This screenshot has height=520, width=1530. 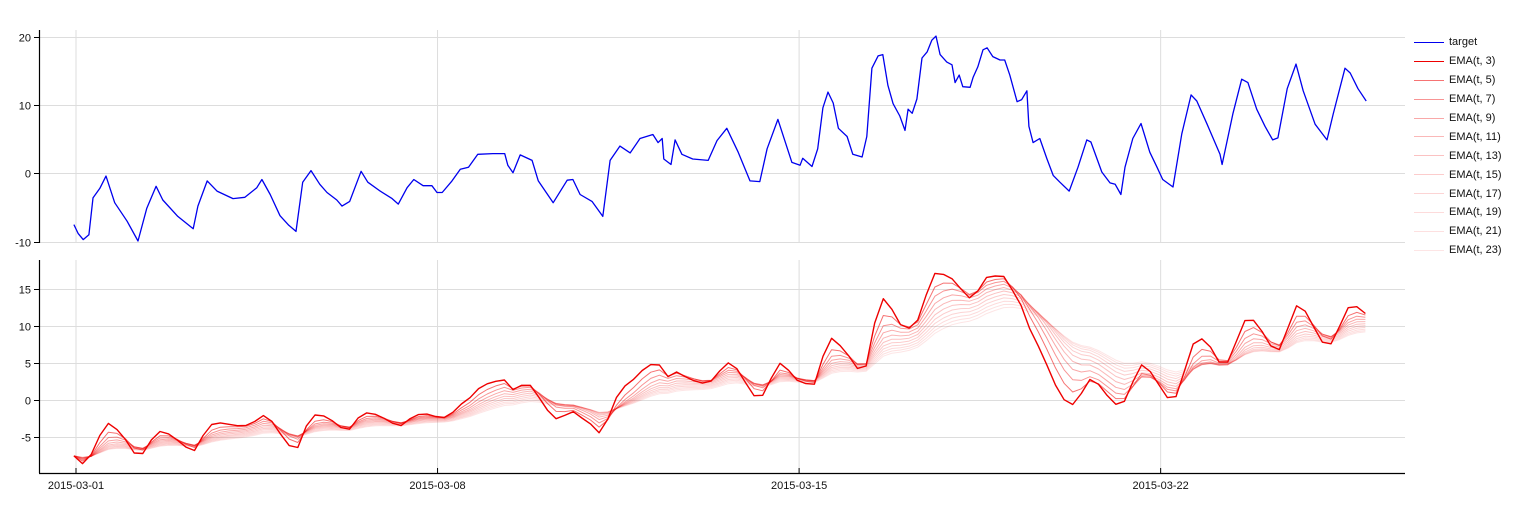 I want to click on legend-item: EMA(t, 19), so click(x=1472, y=212).